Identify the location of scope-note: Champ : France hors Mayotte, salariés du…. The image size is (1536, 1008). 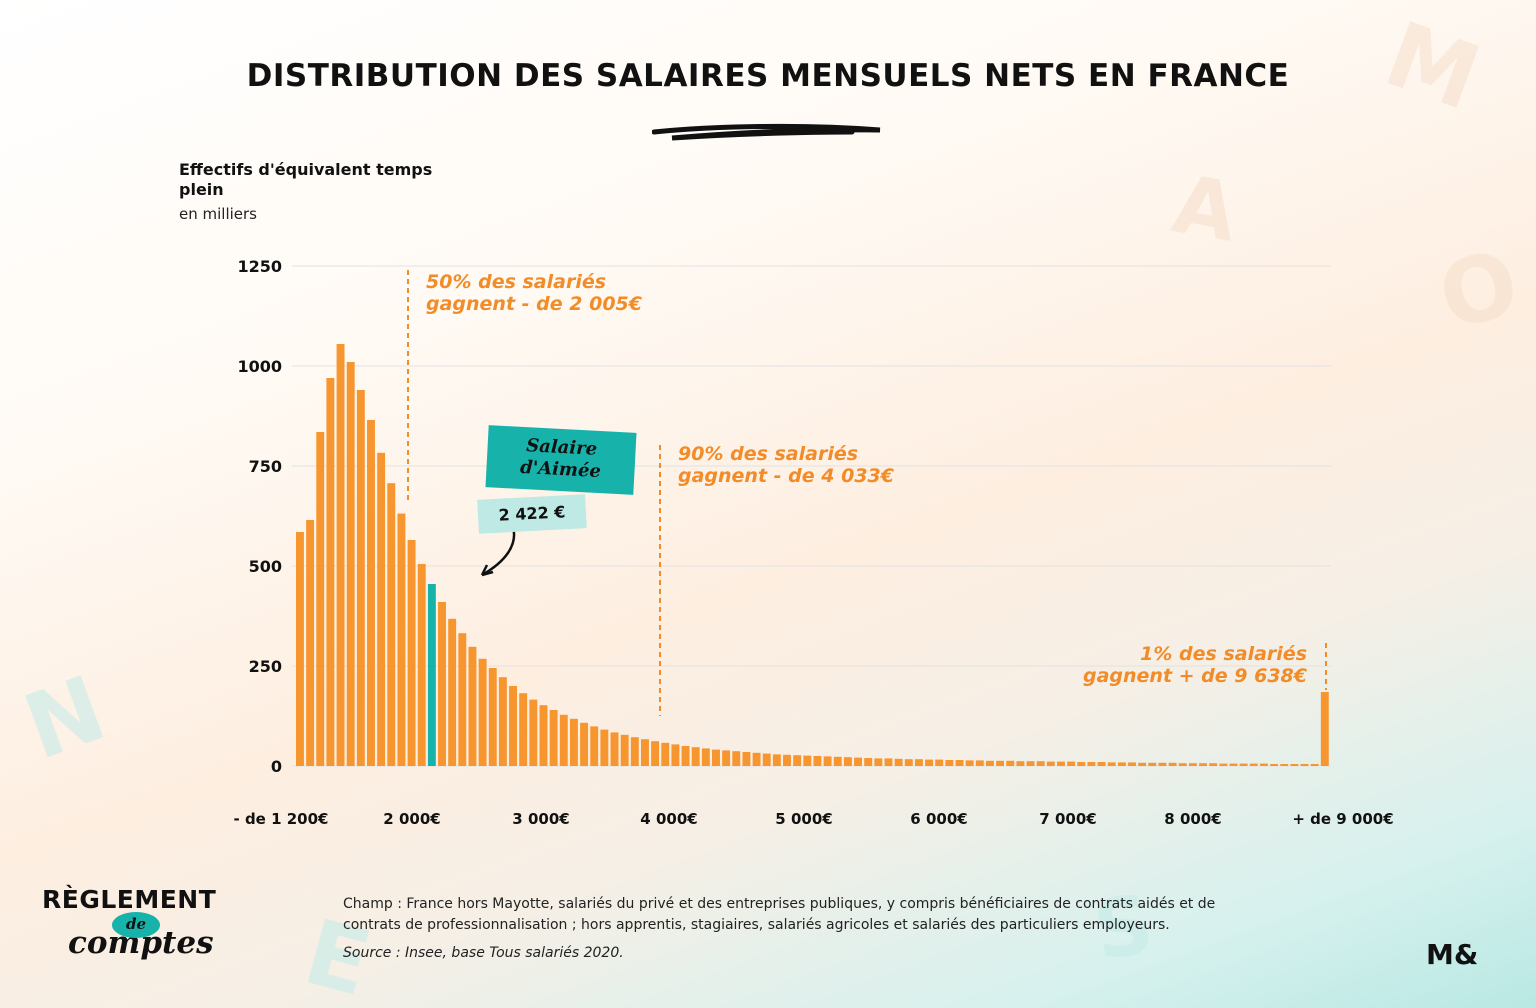
(779, 914).